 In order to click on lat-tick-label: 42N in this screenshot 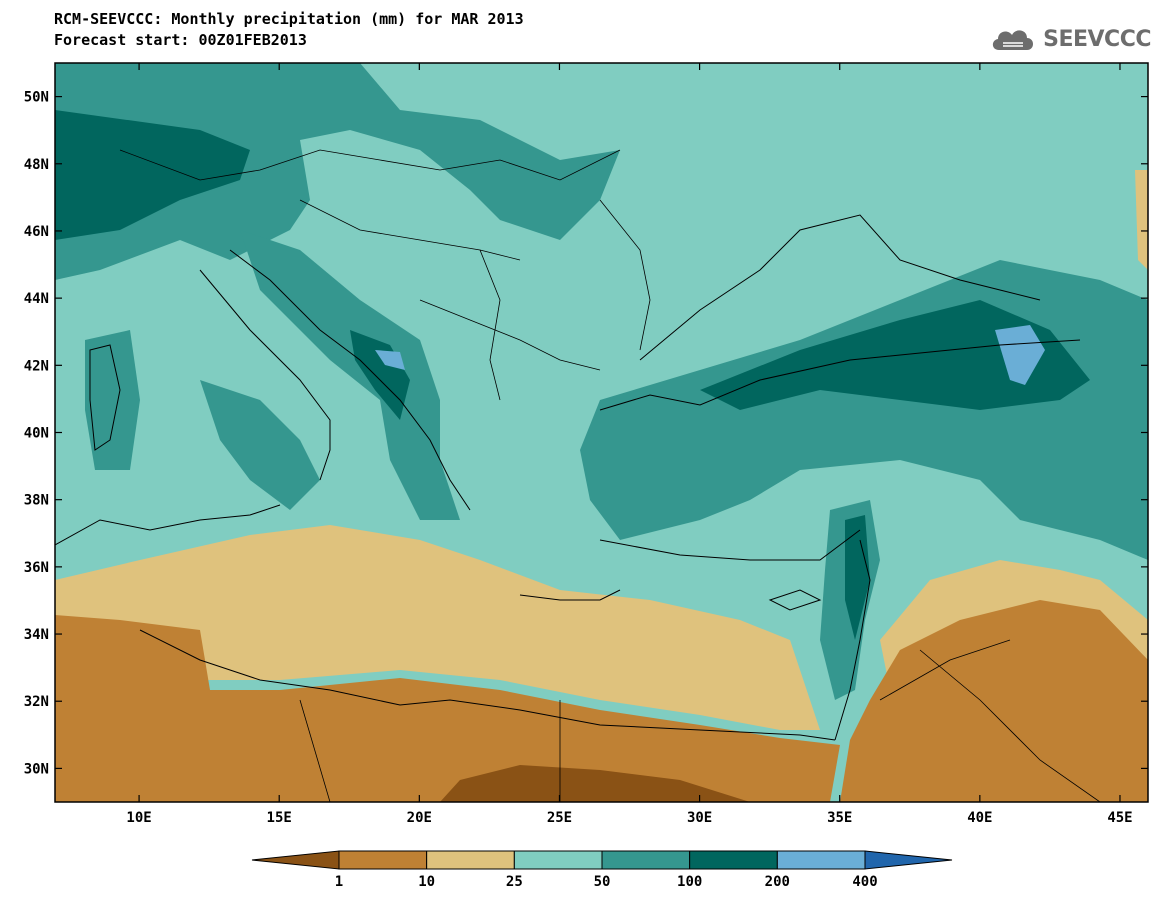, I will do `click(36, 366)`.